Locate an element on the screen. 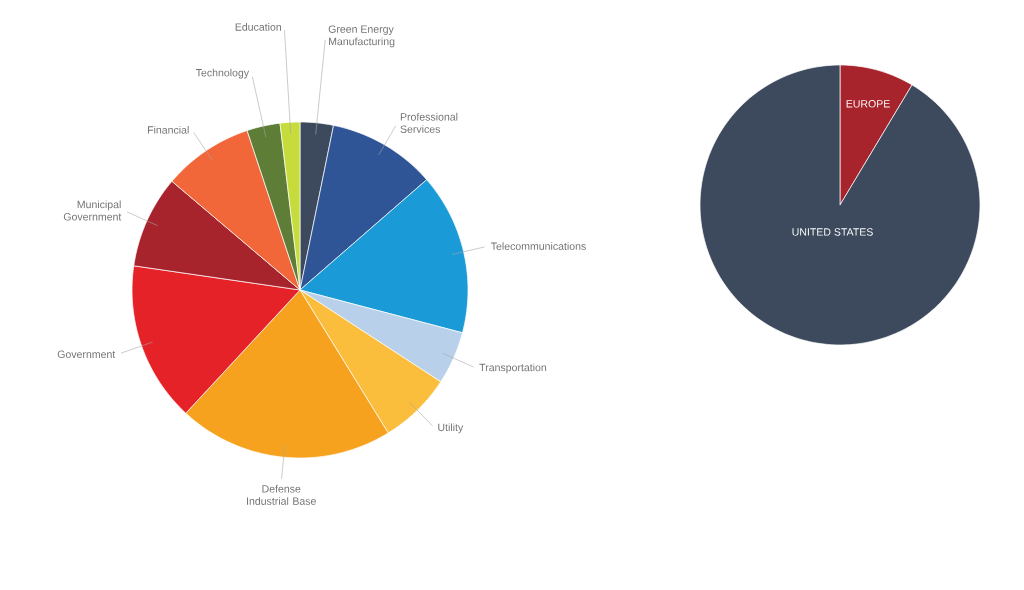 Image resolution: width=1024 pixels, height=590 pixels. slice-label: Education is located at coordinates (258, 27).